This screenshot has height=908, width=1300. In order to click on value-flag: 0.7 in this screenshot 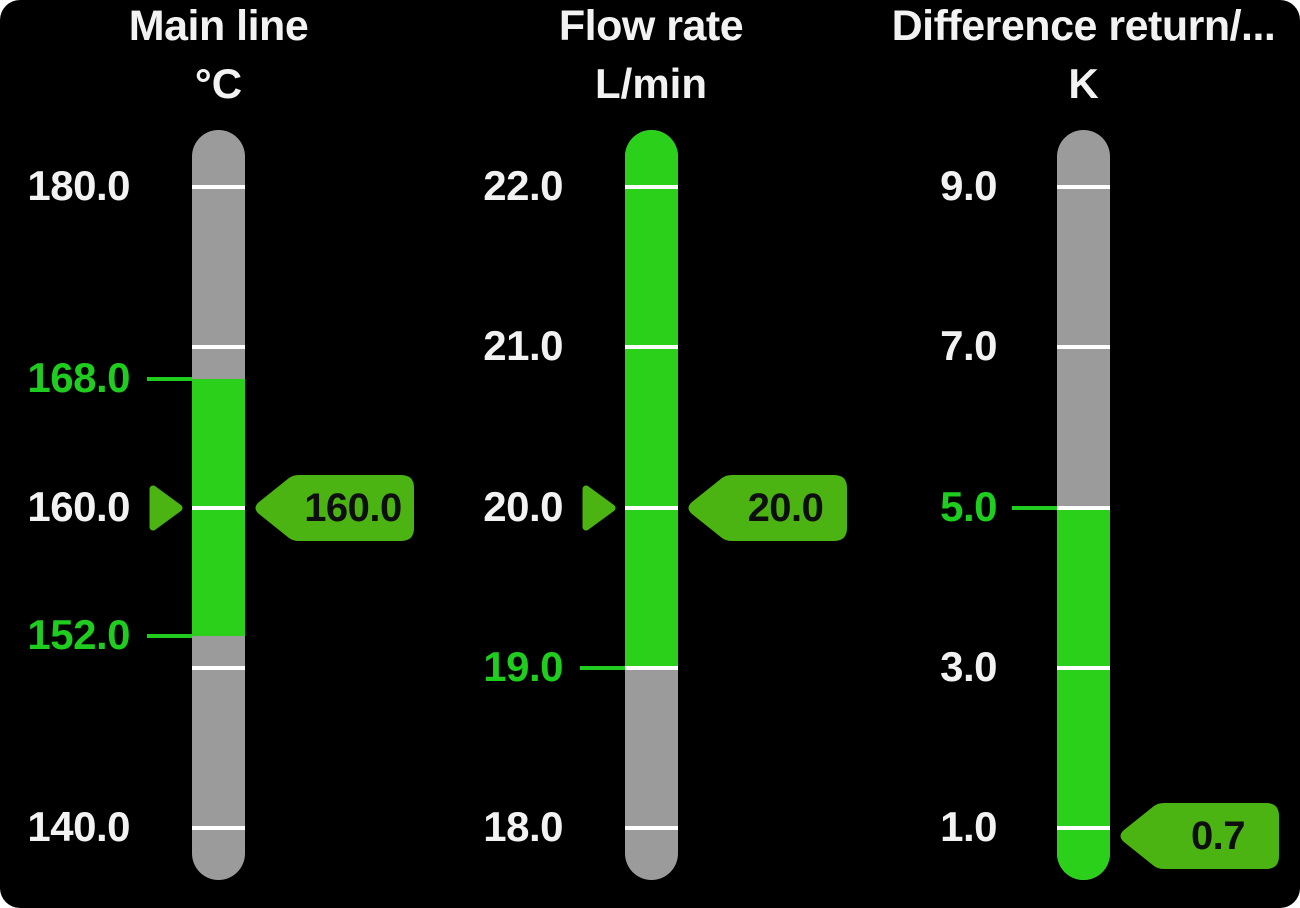, I will do `click(1200, 836)`.